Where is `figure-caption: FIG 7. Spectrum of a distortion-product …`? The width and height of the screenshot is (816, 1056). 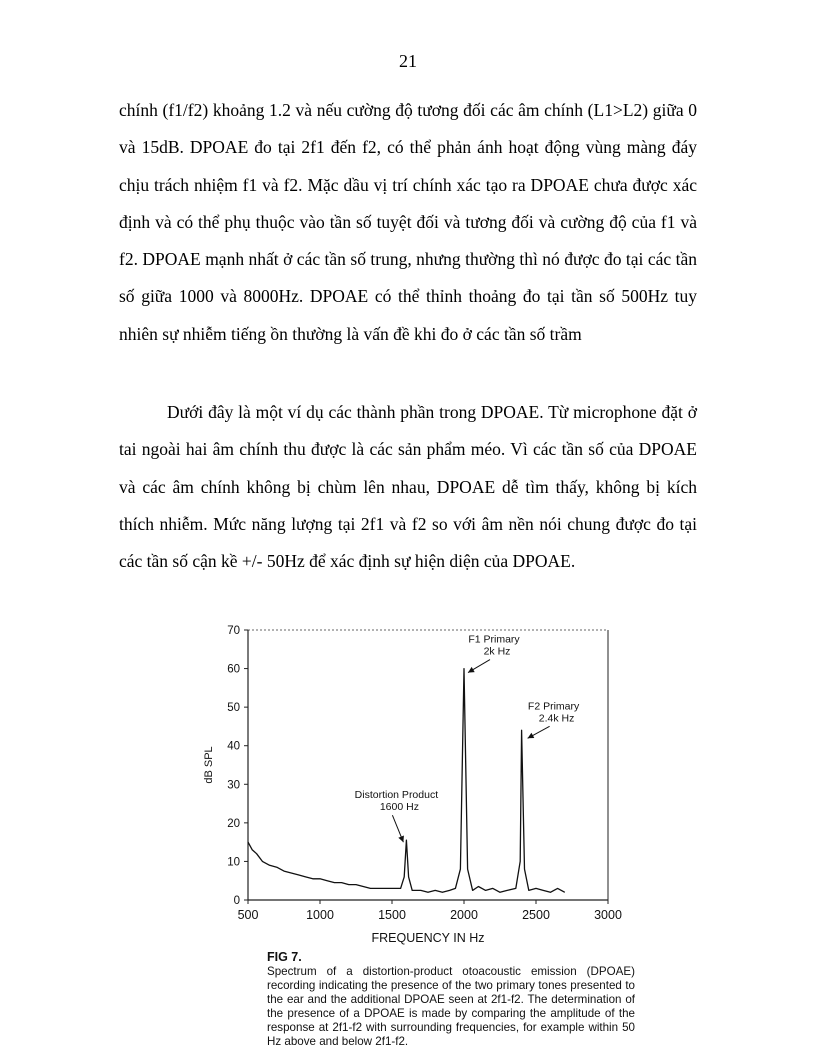
figure-caption: FIG 7. Spectrum of a distortion-product … is located at coordinates (451, 999).